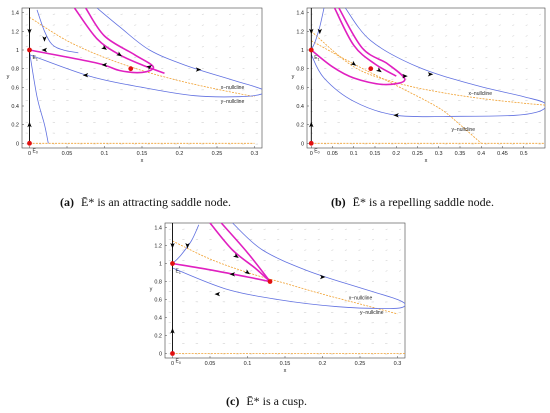 The image size is (550, 413). I want to click on x-axis-label: x, so click(426, 161).